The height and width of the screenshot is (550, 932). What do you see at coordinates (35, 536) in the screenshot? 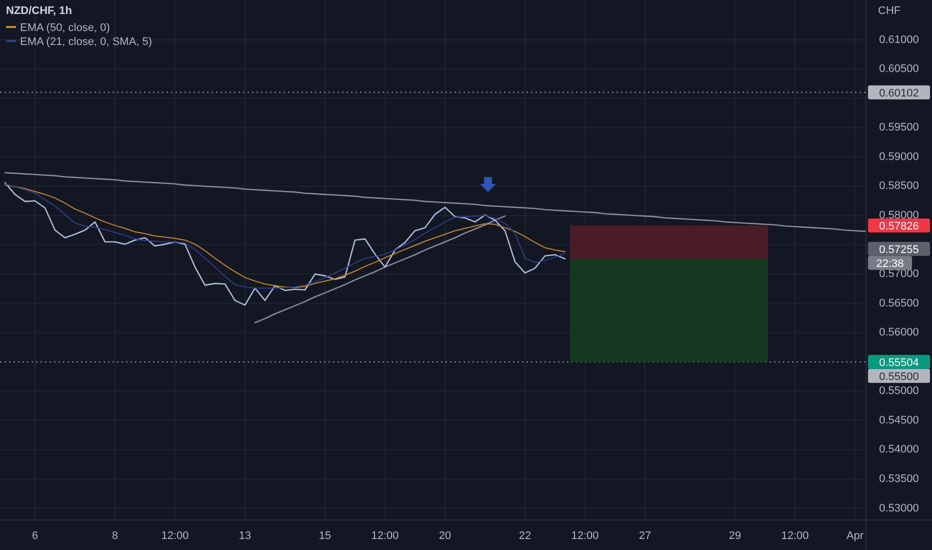
I see `x-tick-label: 6` at bounding box center [35, 536].